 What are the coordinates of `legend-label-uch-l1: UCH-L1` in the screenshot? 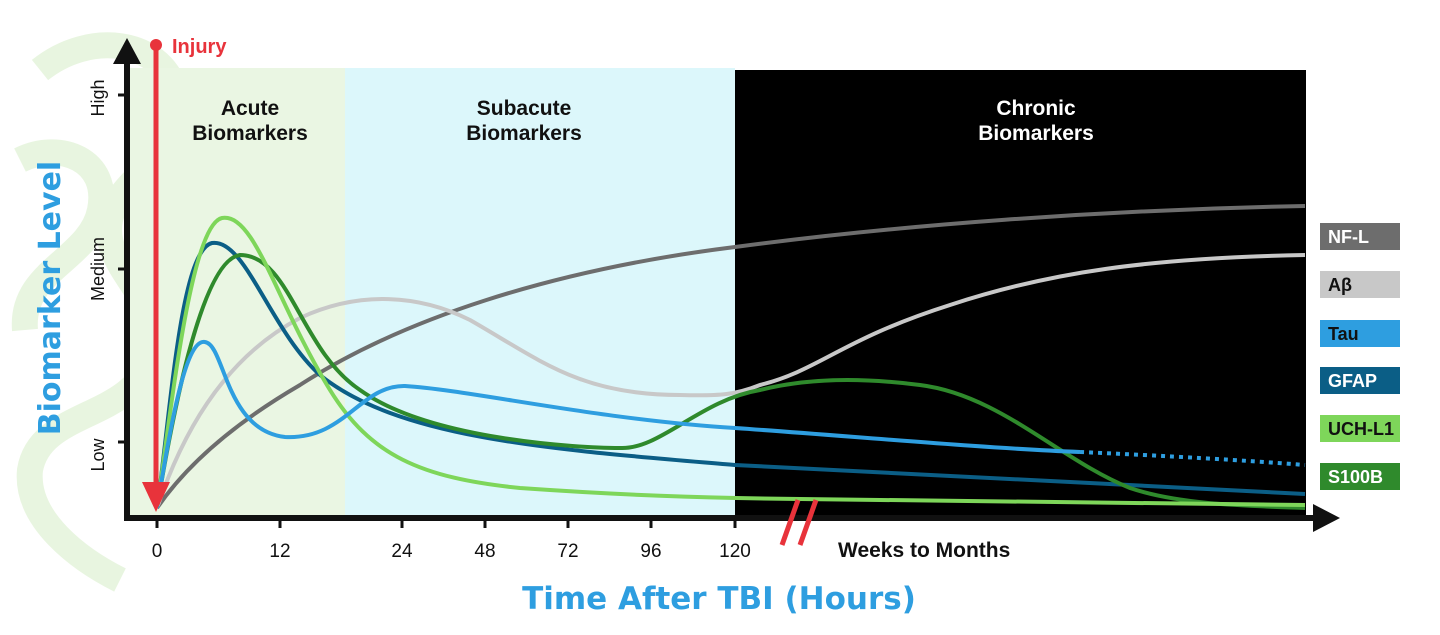 It's located at (1361, 429).